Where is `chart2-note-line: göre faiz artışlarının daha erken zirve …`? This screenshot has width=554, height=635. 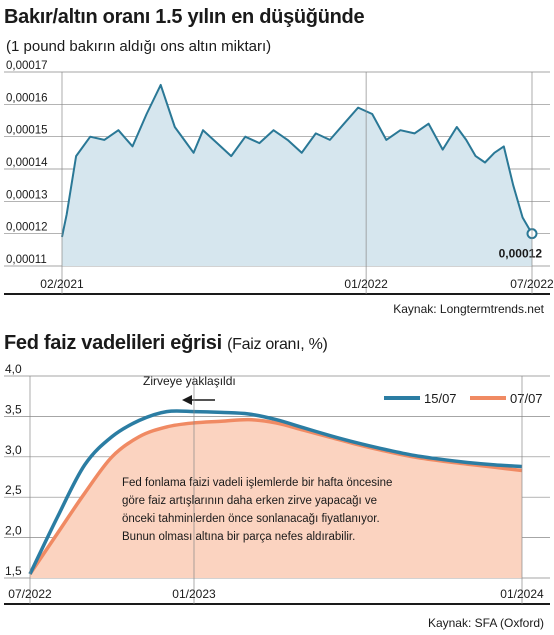 chart2-note-line: göre faiz artışlarının daha erken zirve … is located at coordinates (249, 501).